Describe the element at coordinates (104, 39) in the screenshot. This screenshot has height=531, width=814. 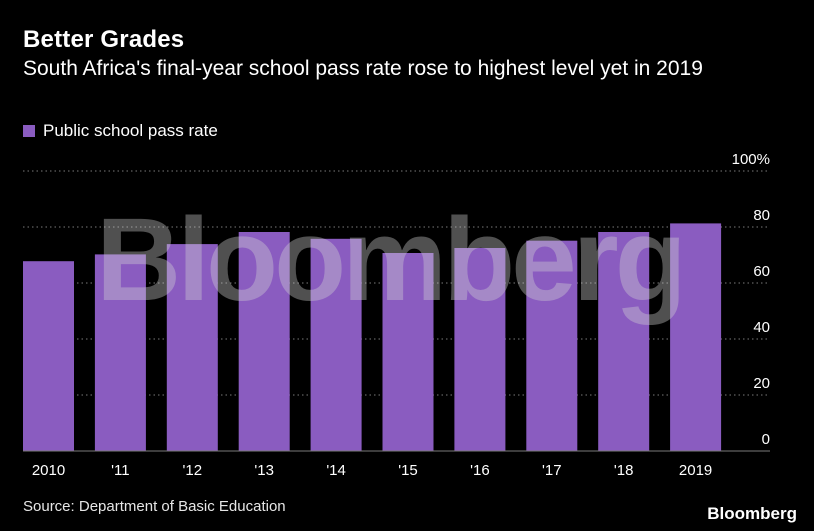
I see `chart-title: Better Grades` at that location.